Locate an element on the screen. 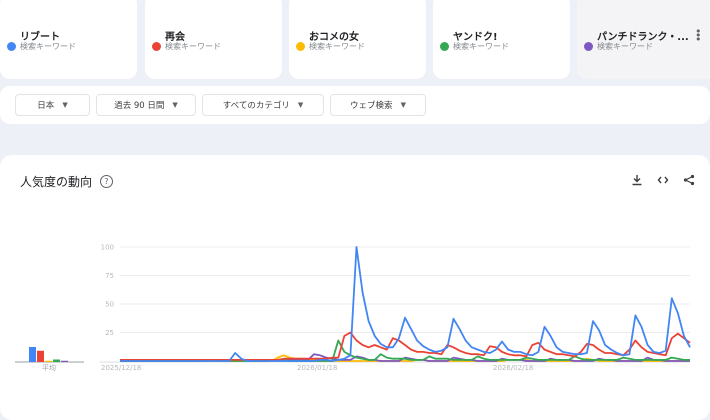  x-tick-label: 2026/02/18 is located at coordinates (513, 368).